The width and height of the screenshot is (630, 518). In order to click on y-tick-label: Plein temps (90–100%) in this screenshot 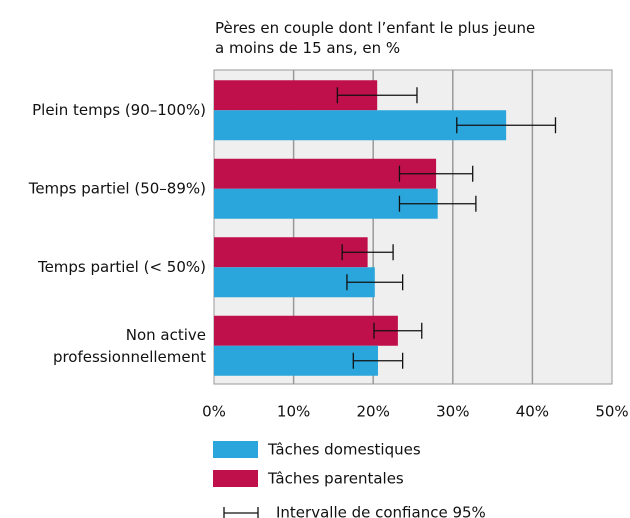, I will do `click(119, 110)`.